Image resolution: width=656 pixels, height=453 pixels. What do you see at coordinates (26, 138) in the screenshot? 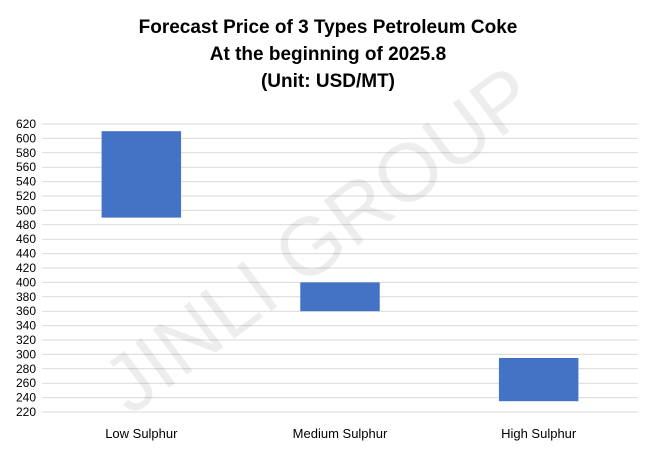
I see `y-tick-label: 600` at bounding box center [26, 138].